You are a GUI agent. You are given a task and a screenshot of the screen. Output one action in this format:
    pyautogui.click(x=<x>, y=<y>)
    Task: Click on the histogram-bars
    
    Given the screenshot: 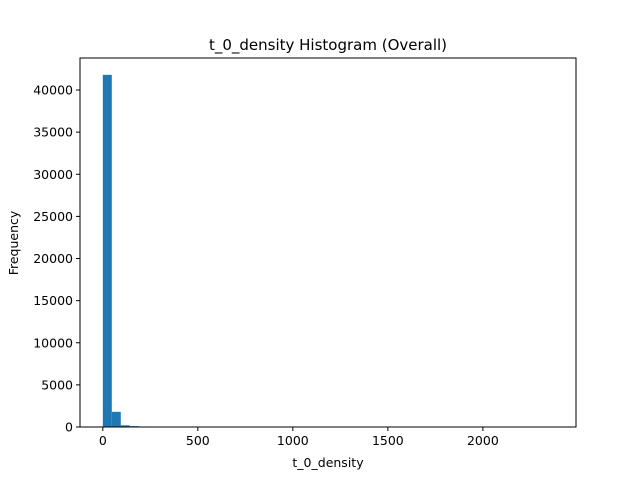 What is the action you would take?
    pyautogui.click(x=138, y=251)
    